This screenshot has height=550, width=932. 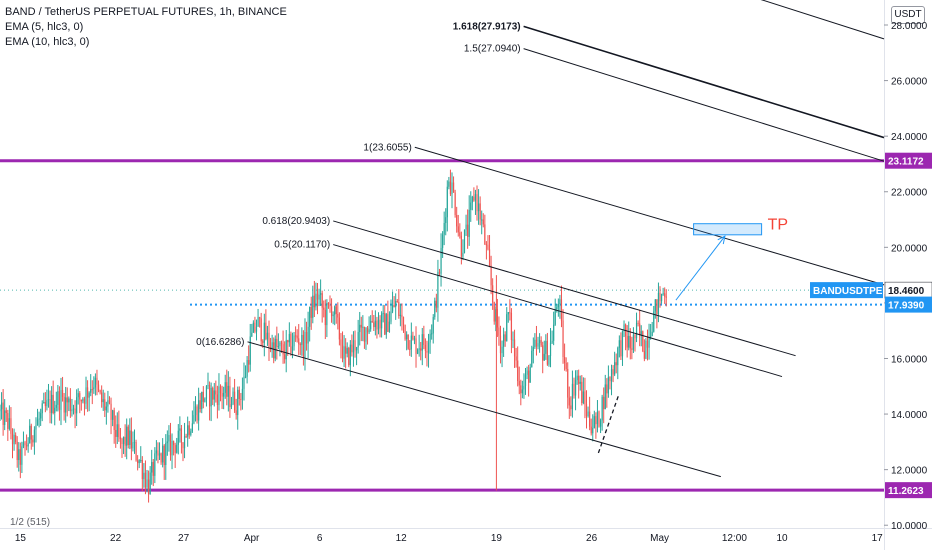 What do you see at coordinates (908, 15) in the screenshot?
I see `currency-unit-button: USDT` at bounding box center [908, 15].